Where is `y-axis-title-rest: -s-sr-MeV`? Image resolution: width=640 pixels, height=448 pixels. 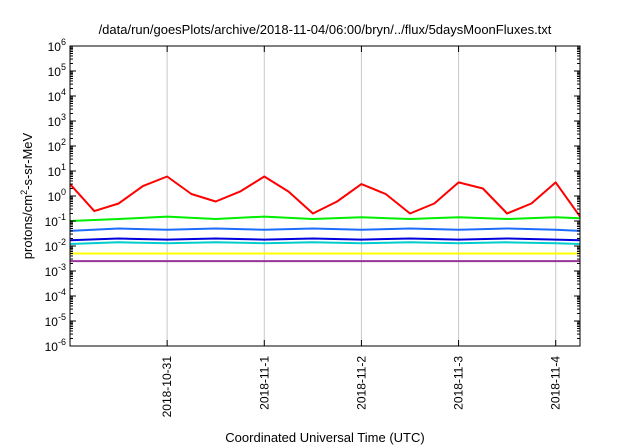
y-axis-title-rest: -s-sr-MeV is located at coordinates (27, 160).